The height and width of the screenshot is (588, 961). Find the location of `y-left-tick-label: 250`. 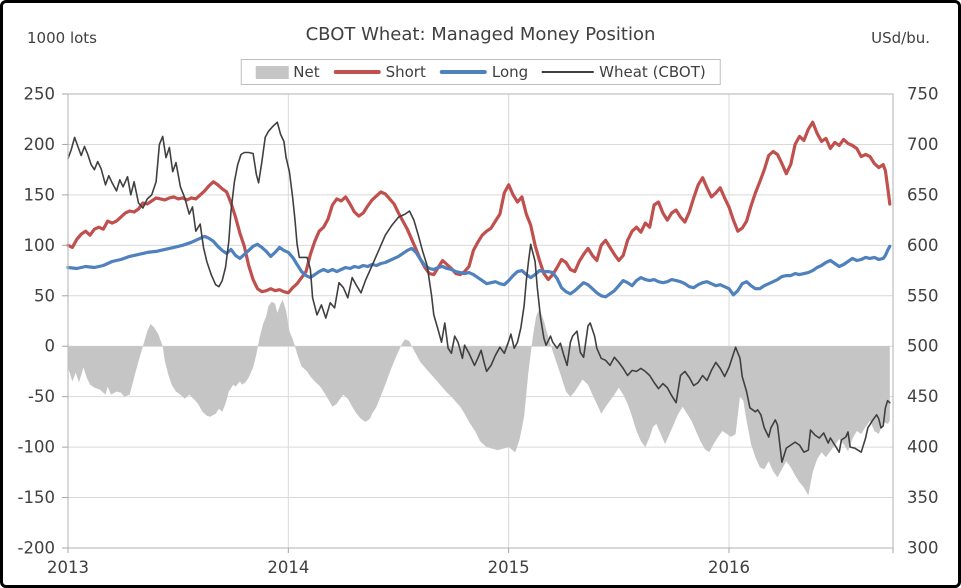

y-left-tick-label: 250 is located at coordinates (40, 94).